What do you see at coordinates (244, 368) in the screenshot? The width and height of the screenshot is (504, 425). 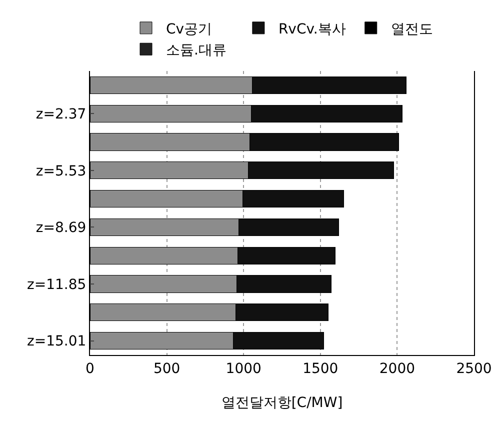 I see `x-tick-label: 1000` at bounding box center [244, 368].